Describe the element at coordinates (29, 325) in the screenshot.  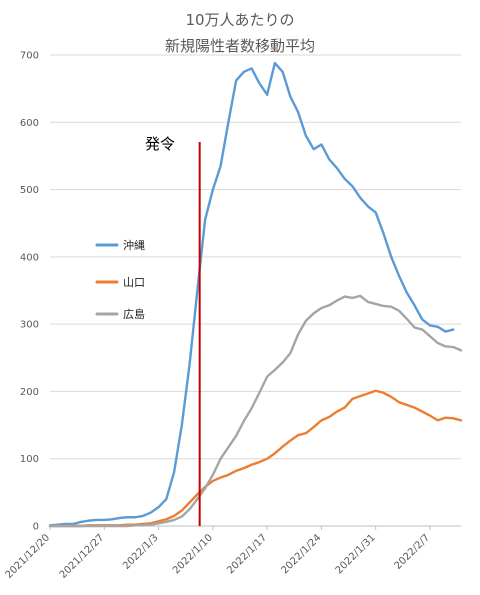
I see `y-tick-label: 300` at that location.